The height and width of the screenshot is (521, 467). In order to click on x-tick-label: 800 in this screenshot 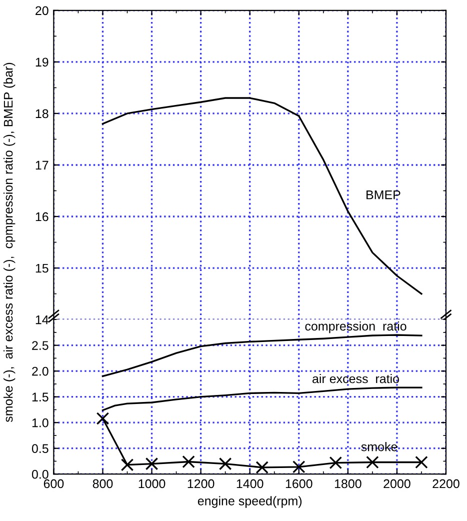, I will do `click(102, 483)`.